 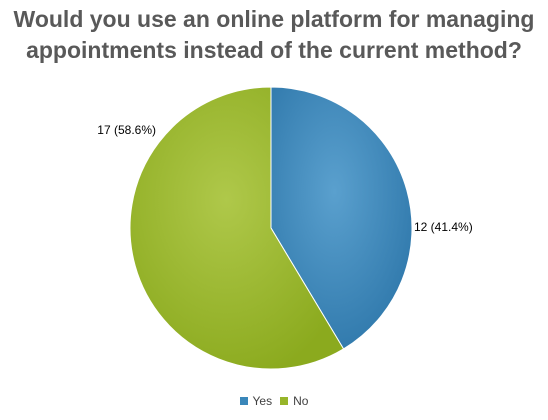 I want to click on data-label-yes: 12 (41.4%), so click(x=443, y=227).